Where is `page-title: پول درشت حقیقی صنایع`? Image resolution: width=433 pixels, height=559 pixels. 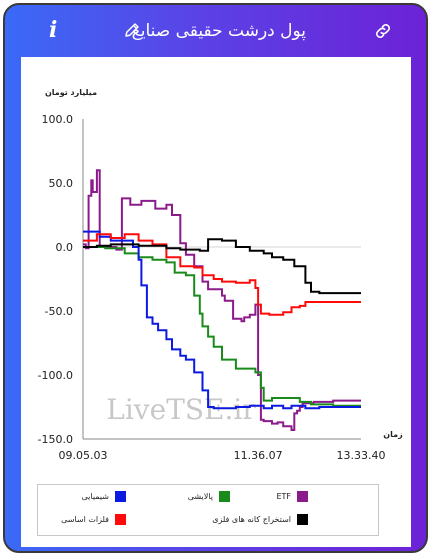
page-title: پول درشت حقیقی صنایع is located at coordinates (218, 31).